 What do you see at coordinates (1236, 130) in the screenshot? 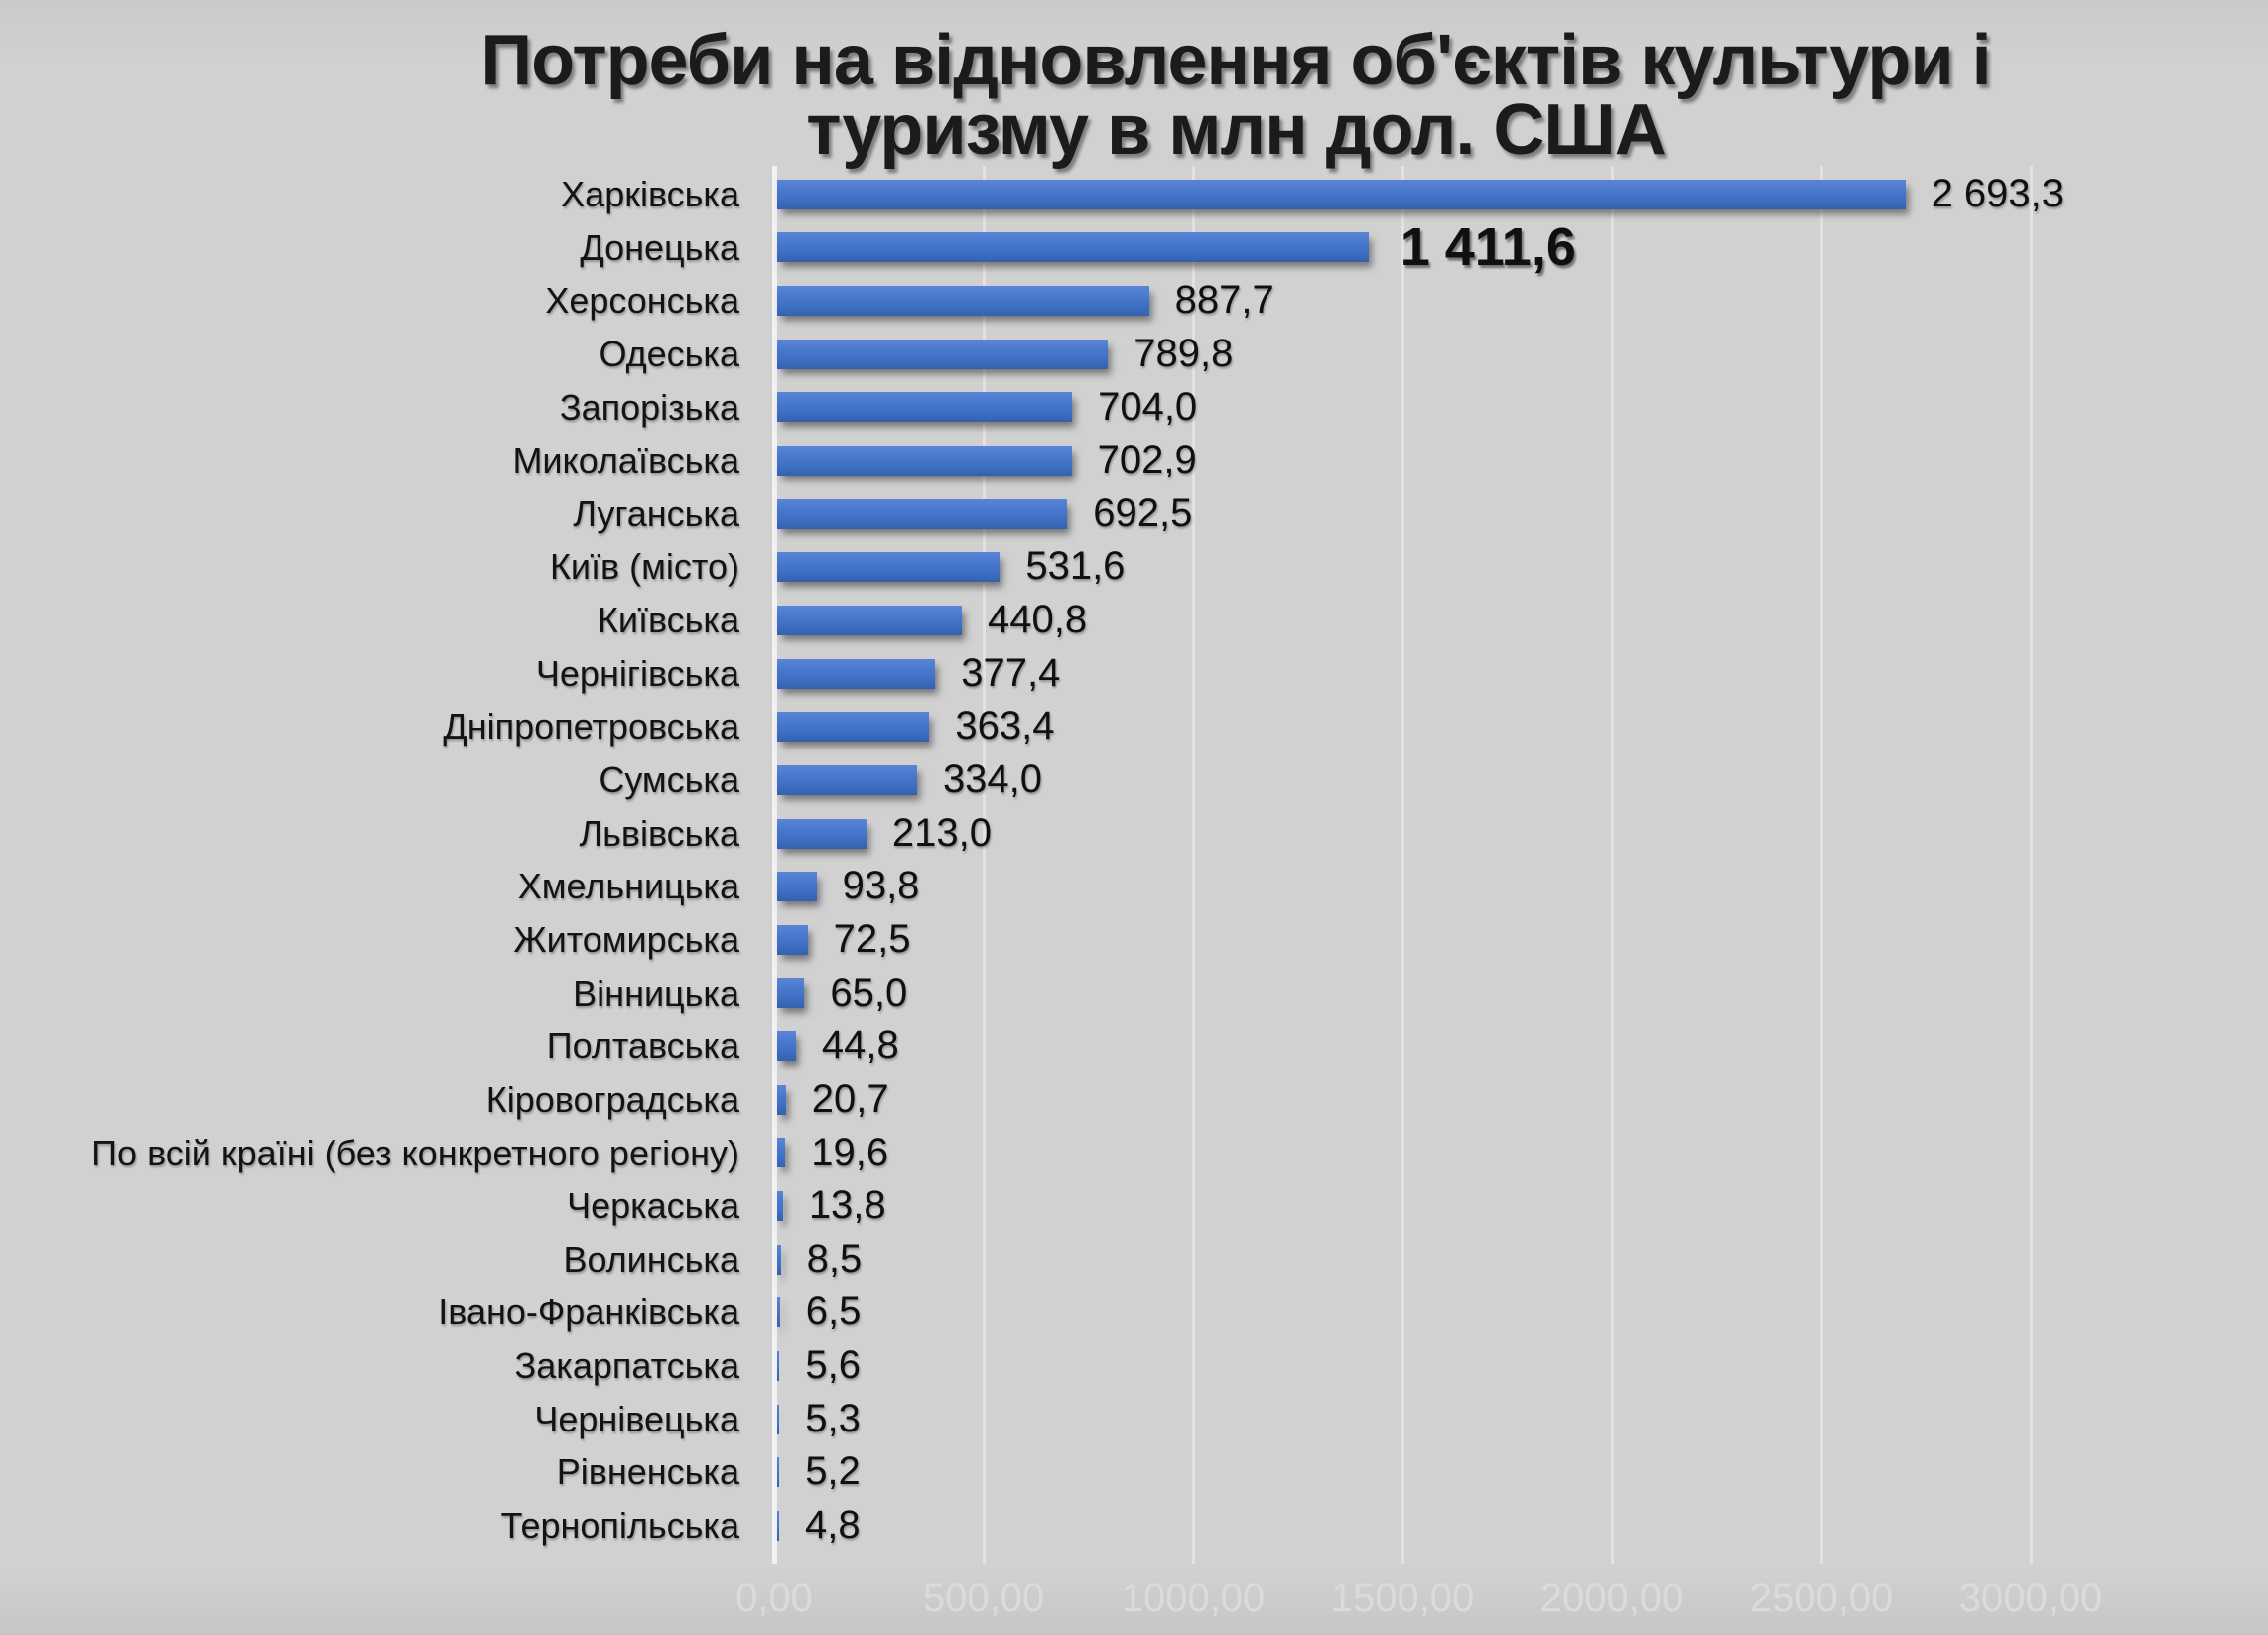
I see `chart-title-line2: туризму в млн дол. США` at bounding box center [1236, 130].